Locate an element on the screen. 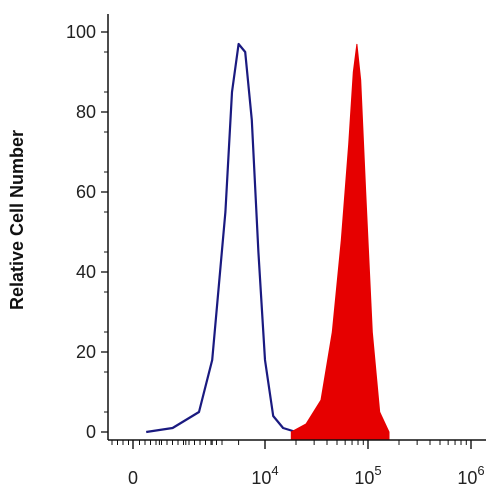 The image size is (500, 501). y-tick-label-80: 80 is located at coordinates (86, 112).